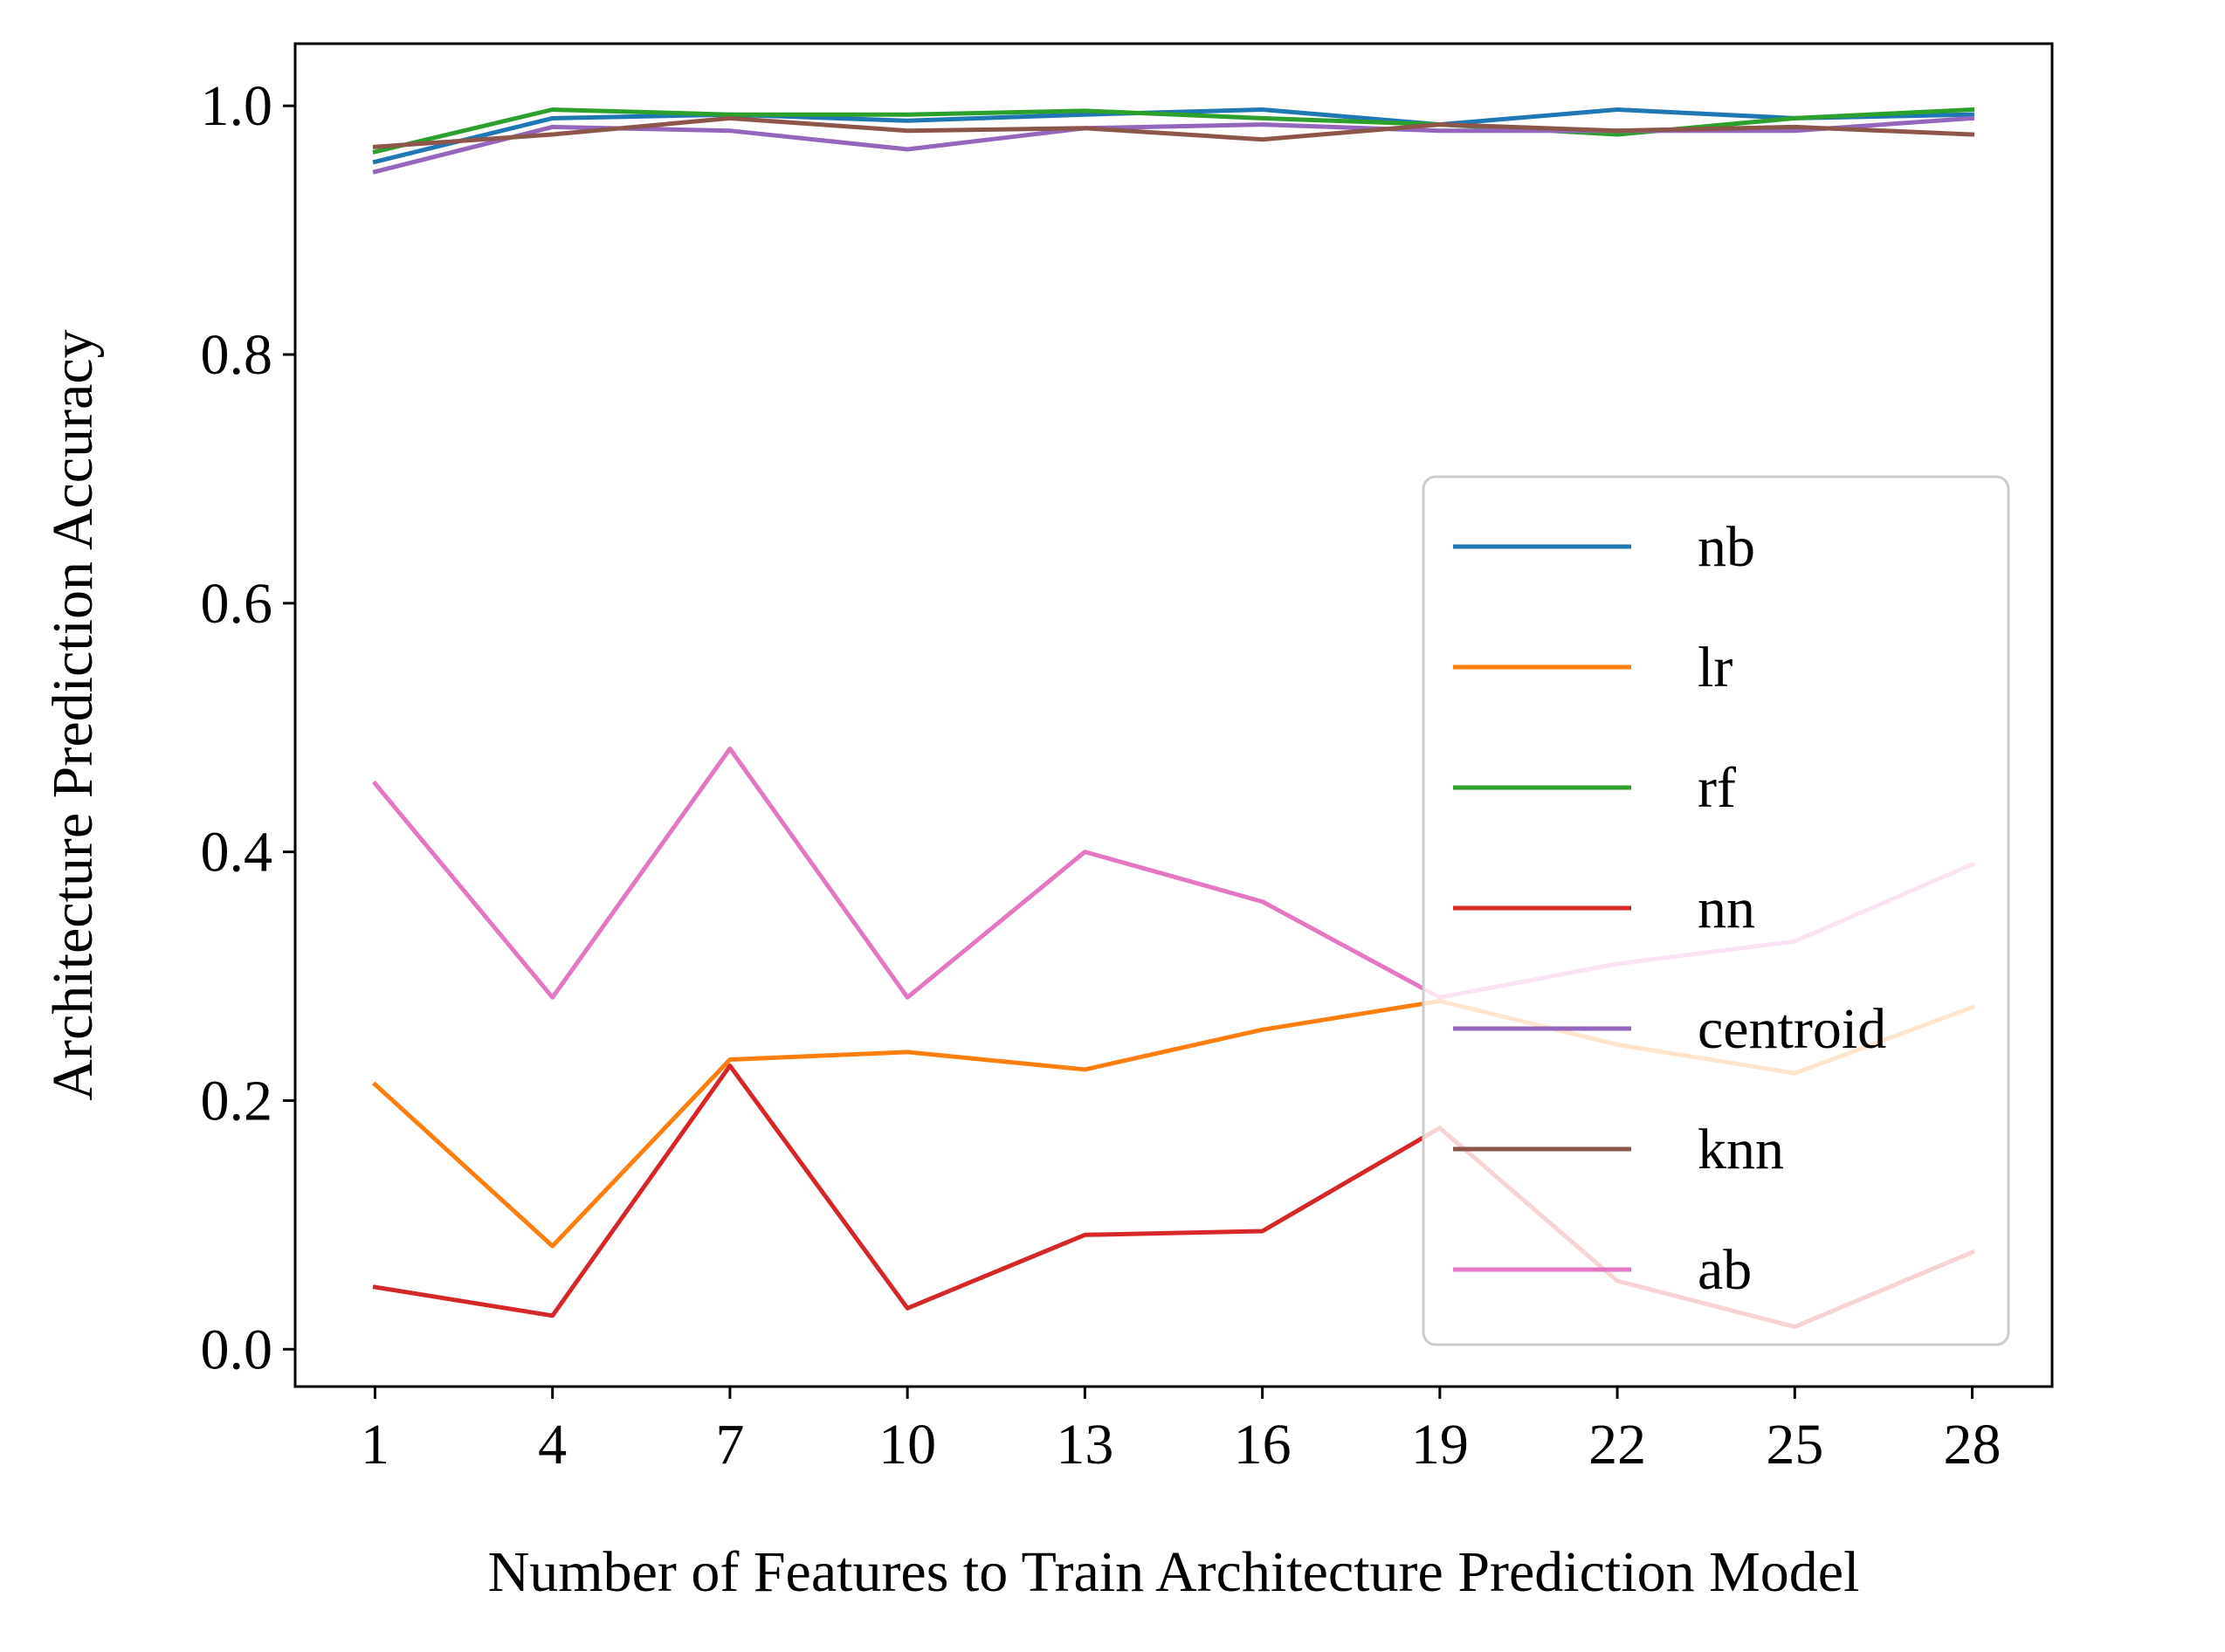 The image size is (2225, 1652). Describe the element at coordinates (375, 1444) in the screenshot. I see `x-tick-label: 1` at that location.